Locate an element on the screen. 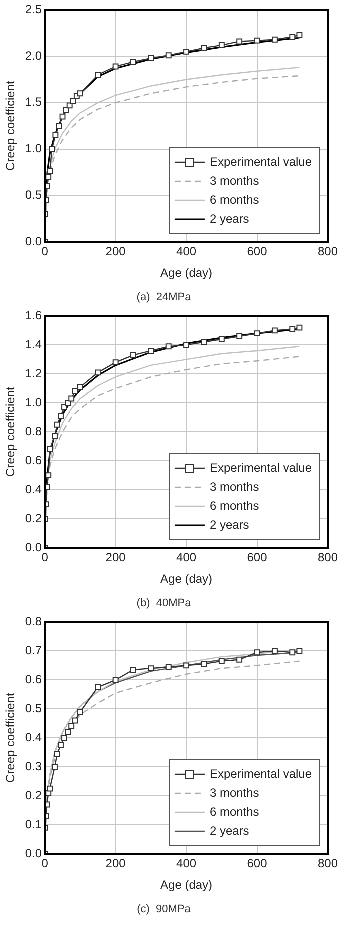 The image size is (344, 929). y-tick-label: 1.6 is located at coordinates (33, 315).